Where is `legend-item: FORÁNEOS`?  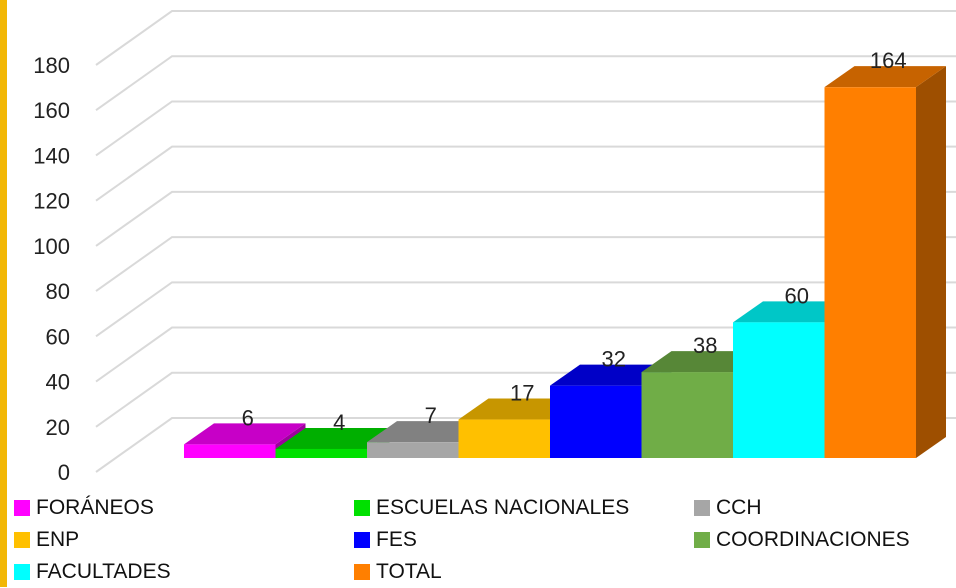
legend-item: FORÁNEOS is located at coordinates (84, 508).